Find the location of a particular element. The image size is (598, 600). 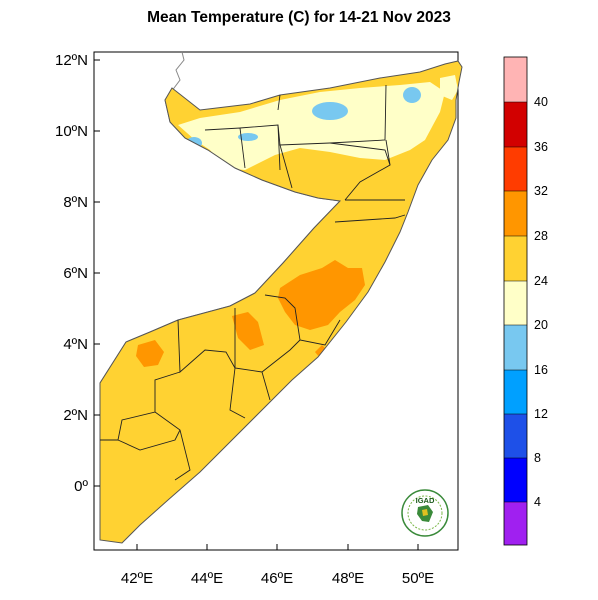

lat-label-2n: 2ºN is located at coordinates (75, 415).